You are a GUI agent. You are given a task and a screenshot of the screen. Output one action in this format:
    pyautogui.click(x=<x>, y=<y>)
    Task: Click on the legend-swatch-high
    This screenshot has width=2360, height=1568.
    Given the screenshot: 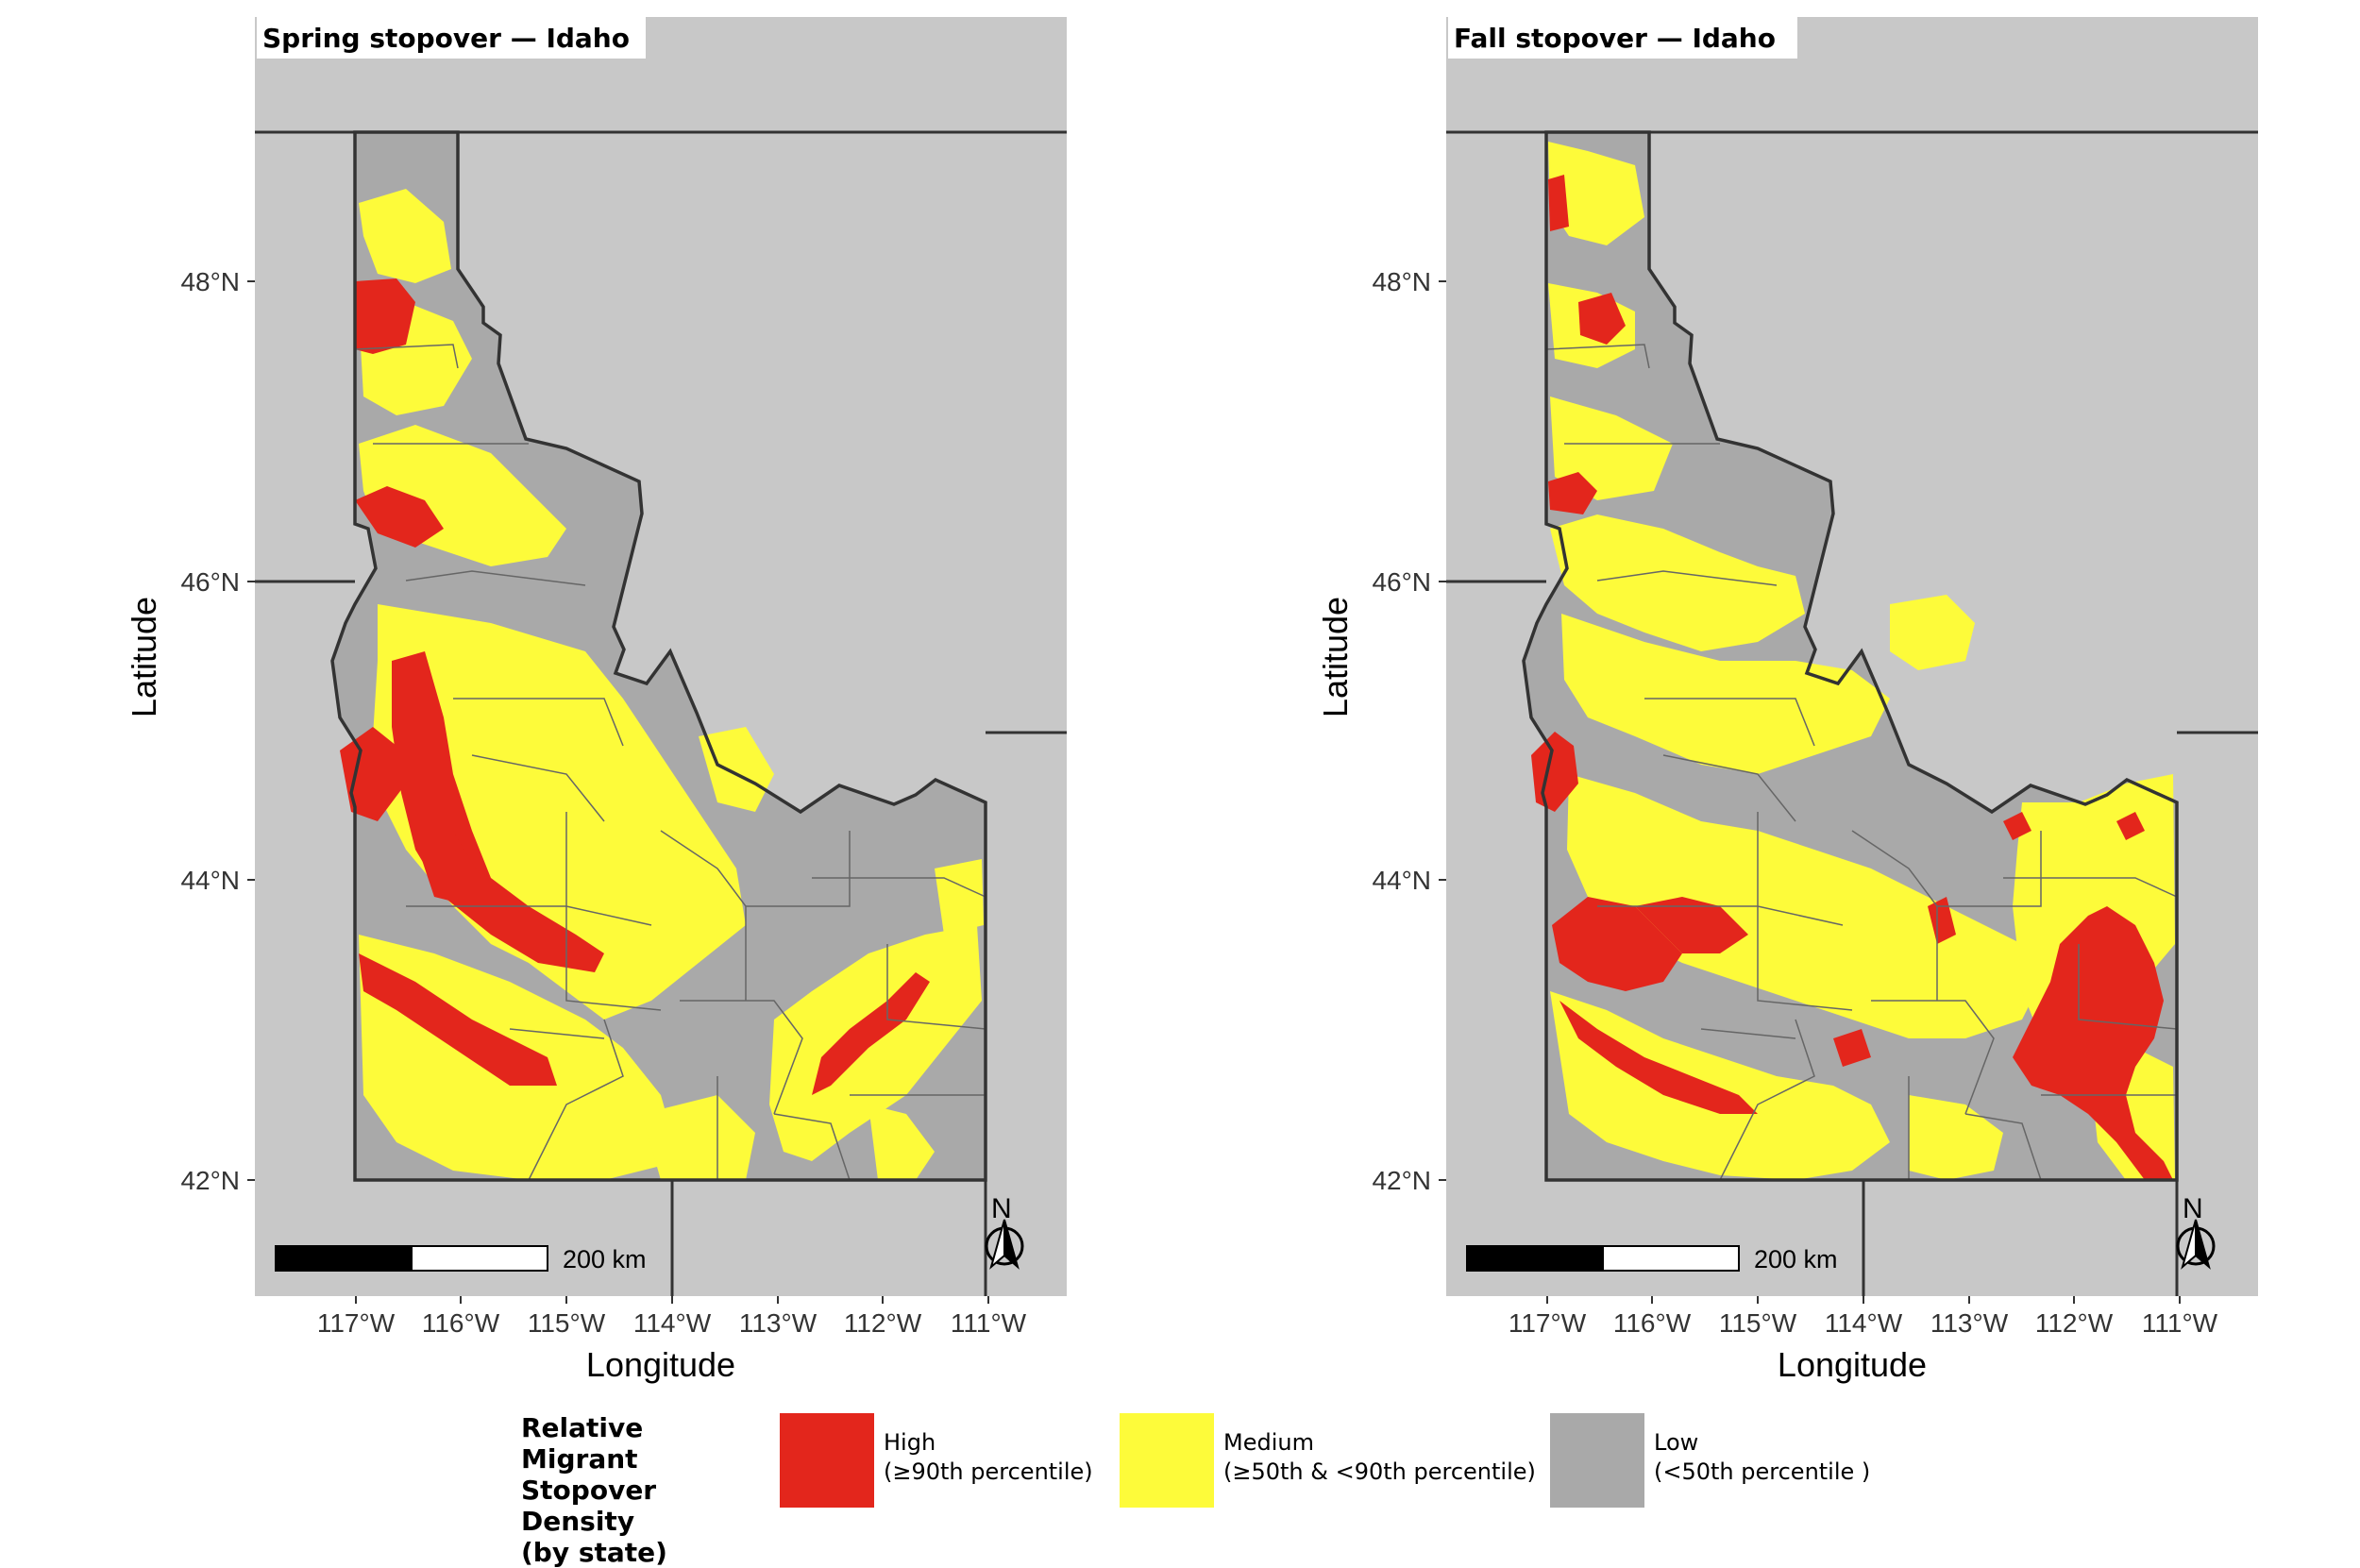 What is the action you would take?
    pyautogui.click(x=827, y=1460)
    